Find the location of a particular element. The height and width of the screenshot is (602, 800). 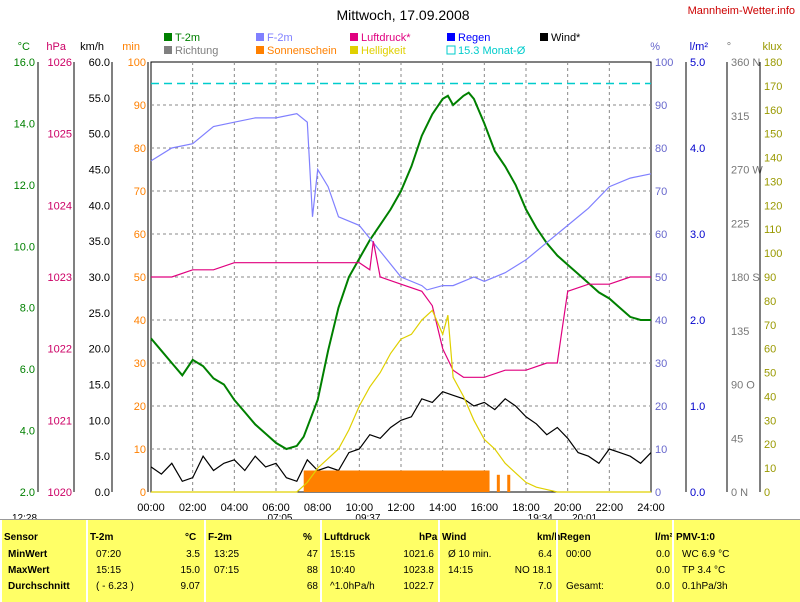

stats-cell: 3.5 is located at coordinates (175, 554).